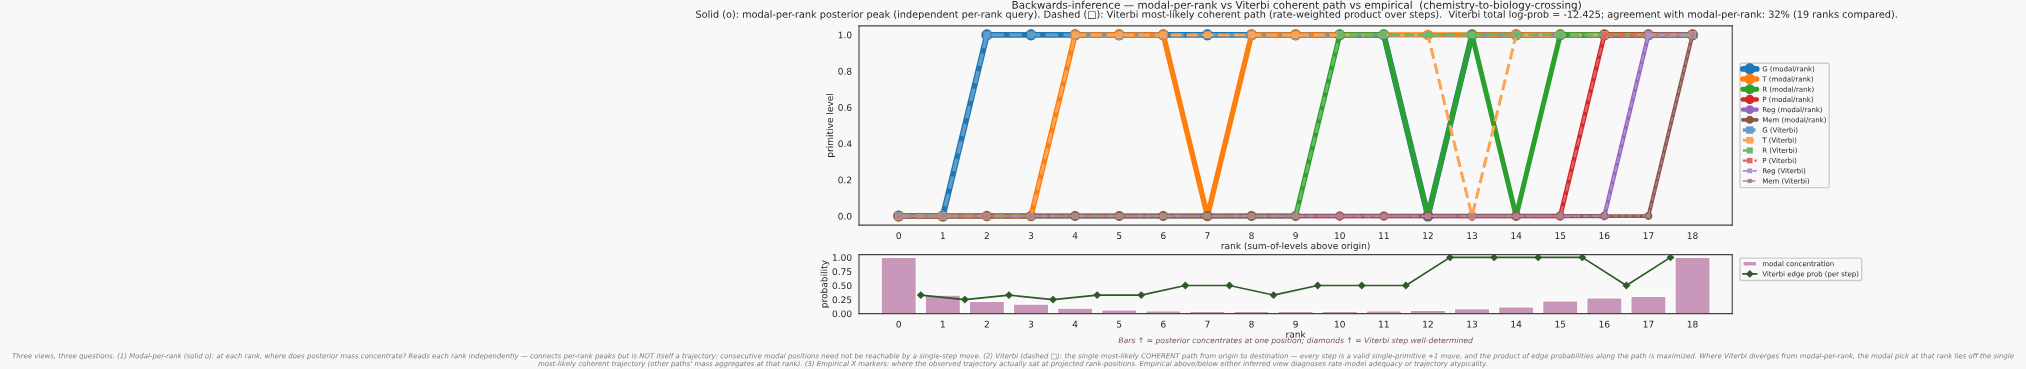  Describe the element at coordinates (842, 257) in the screenshot. I see `y-tick-label: 1.00` at that location.